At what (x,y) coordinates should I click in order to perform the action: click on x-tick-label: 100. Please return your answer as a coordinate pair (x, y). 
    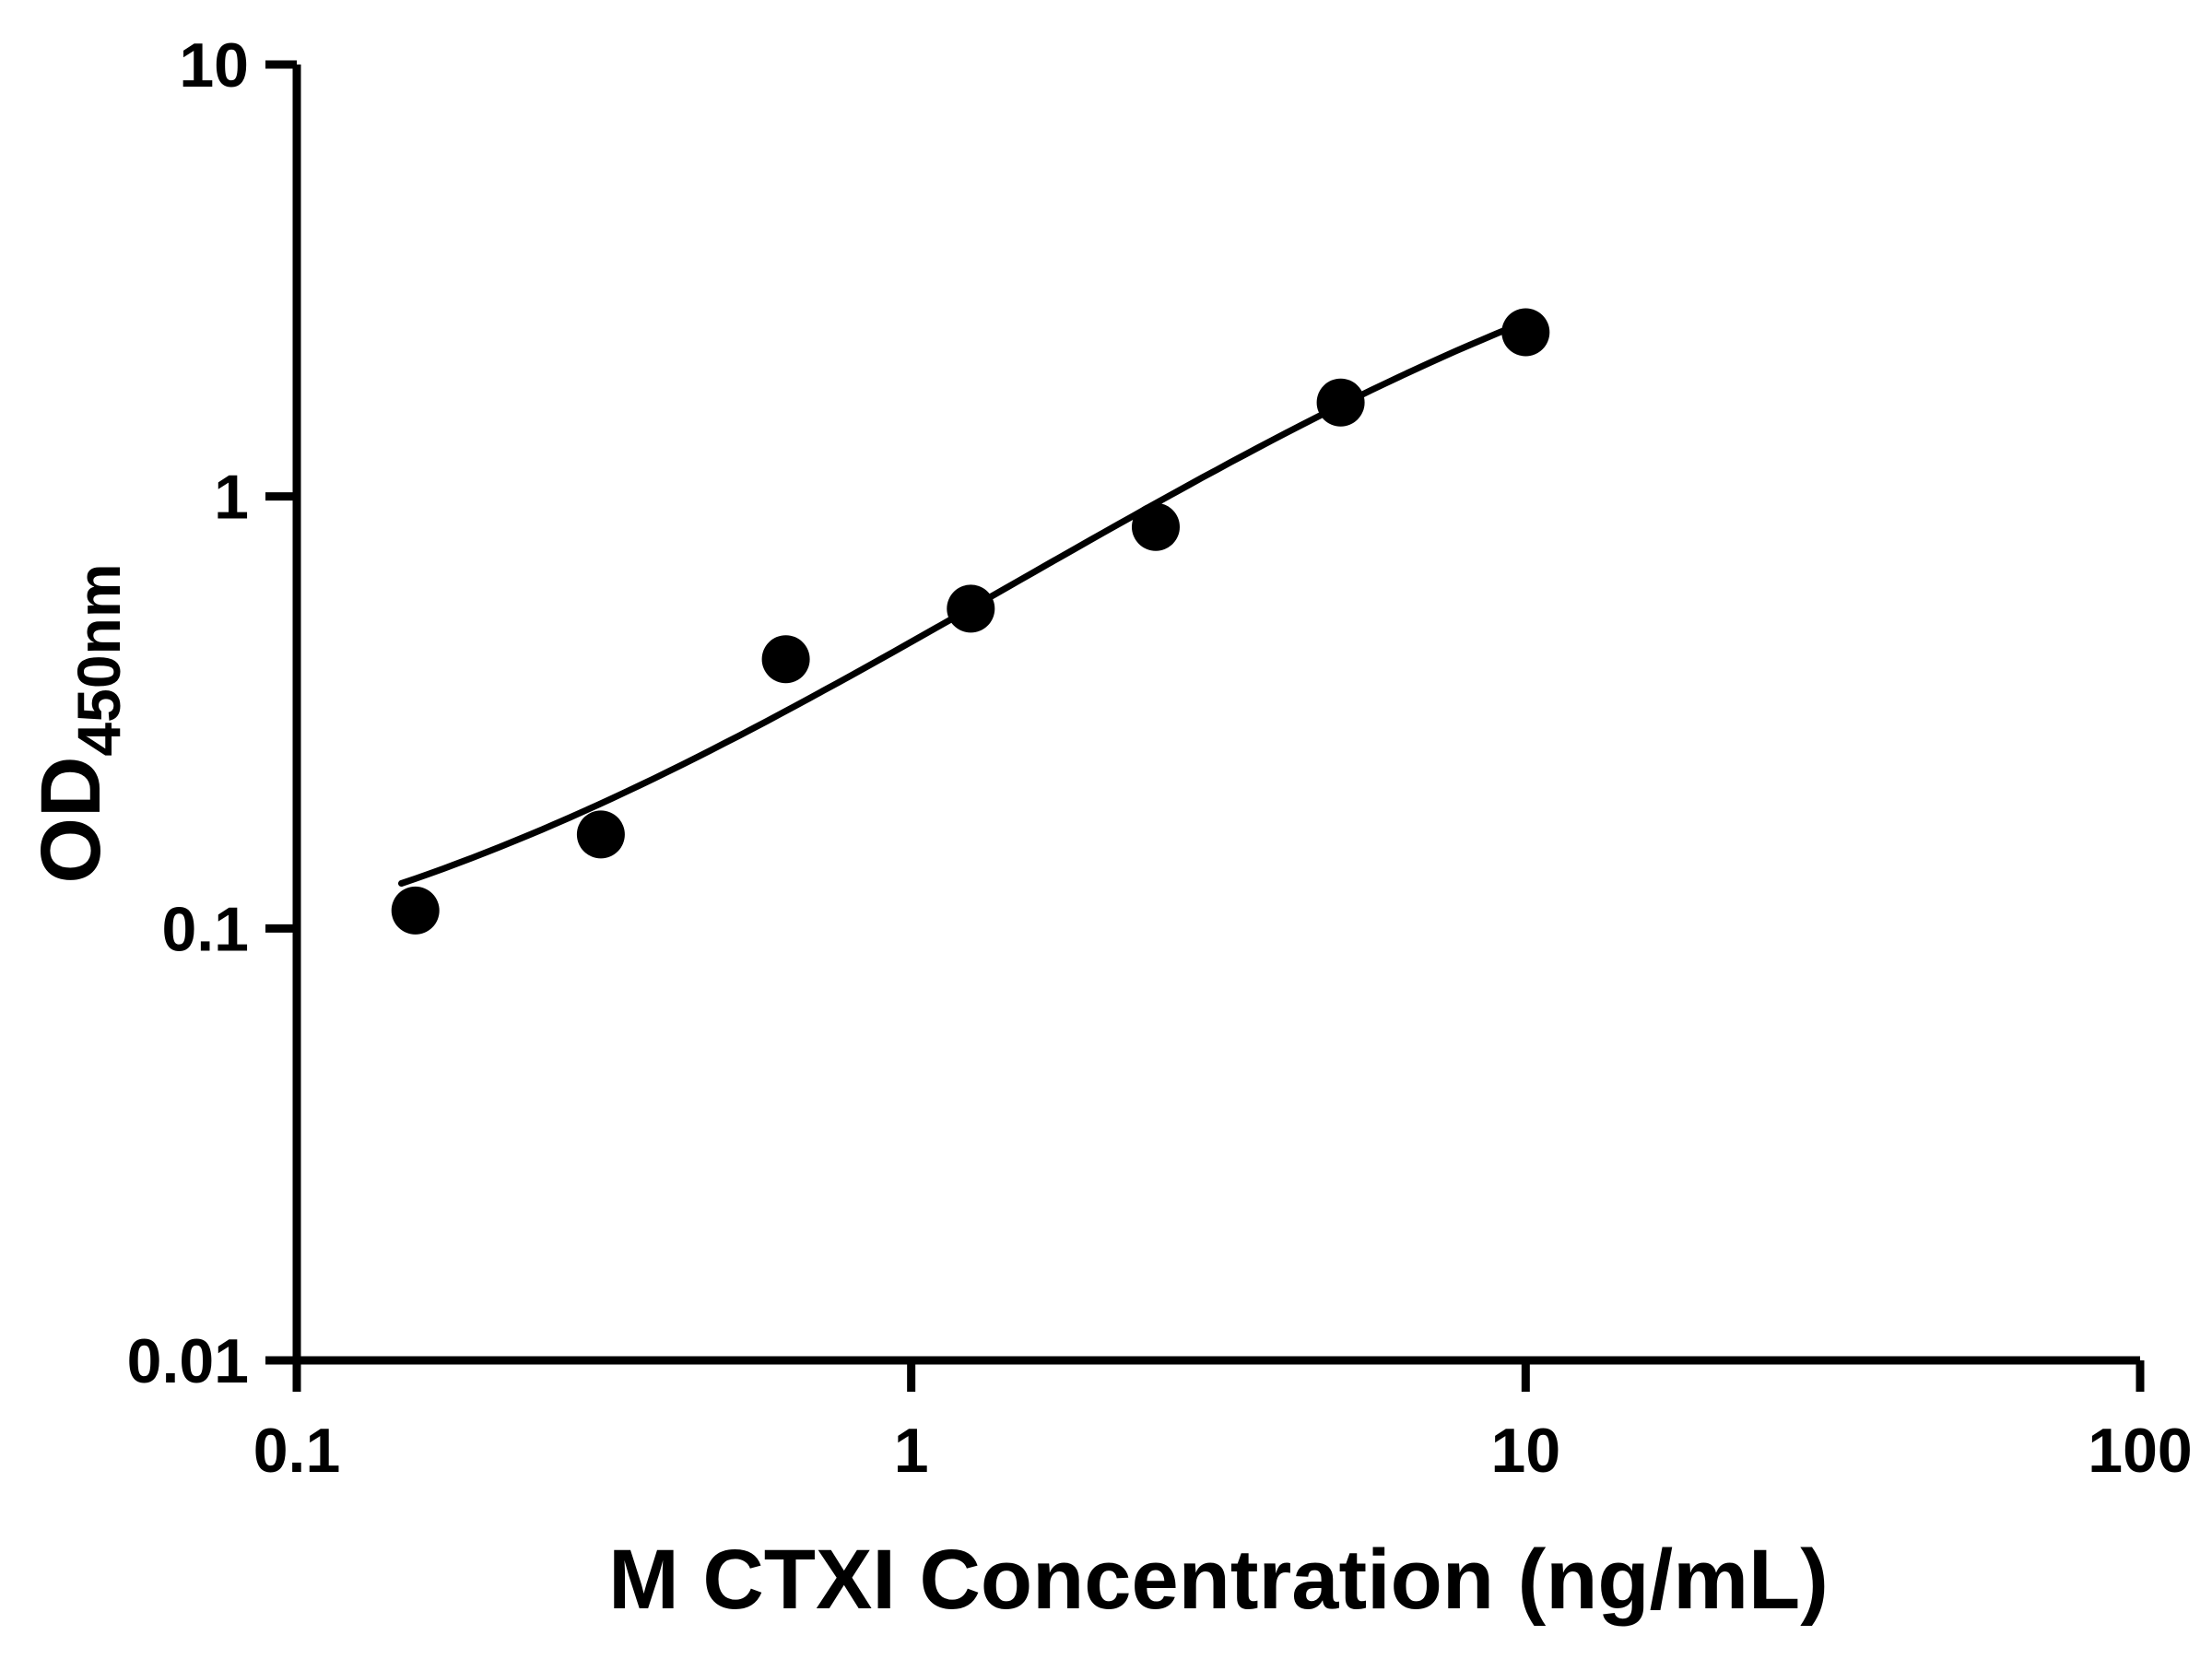
    Looking at the image, I should click on (2140, 1451).